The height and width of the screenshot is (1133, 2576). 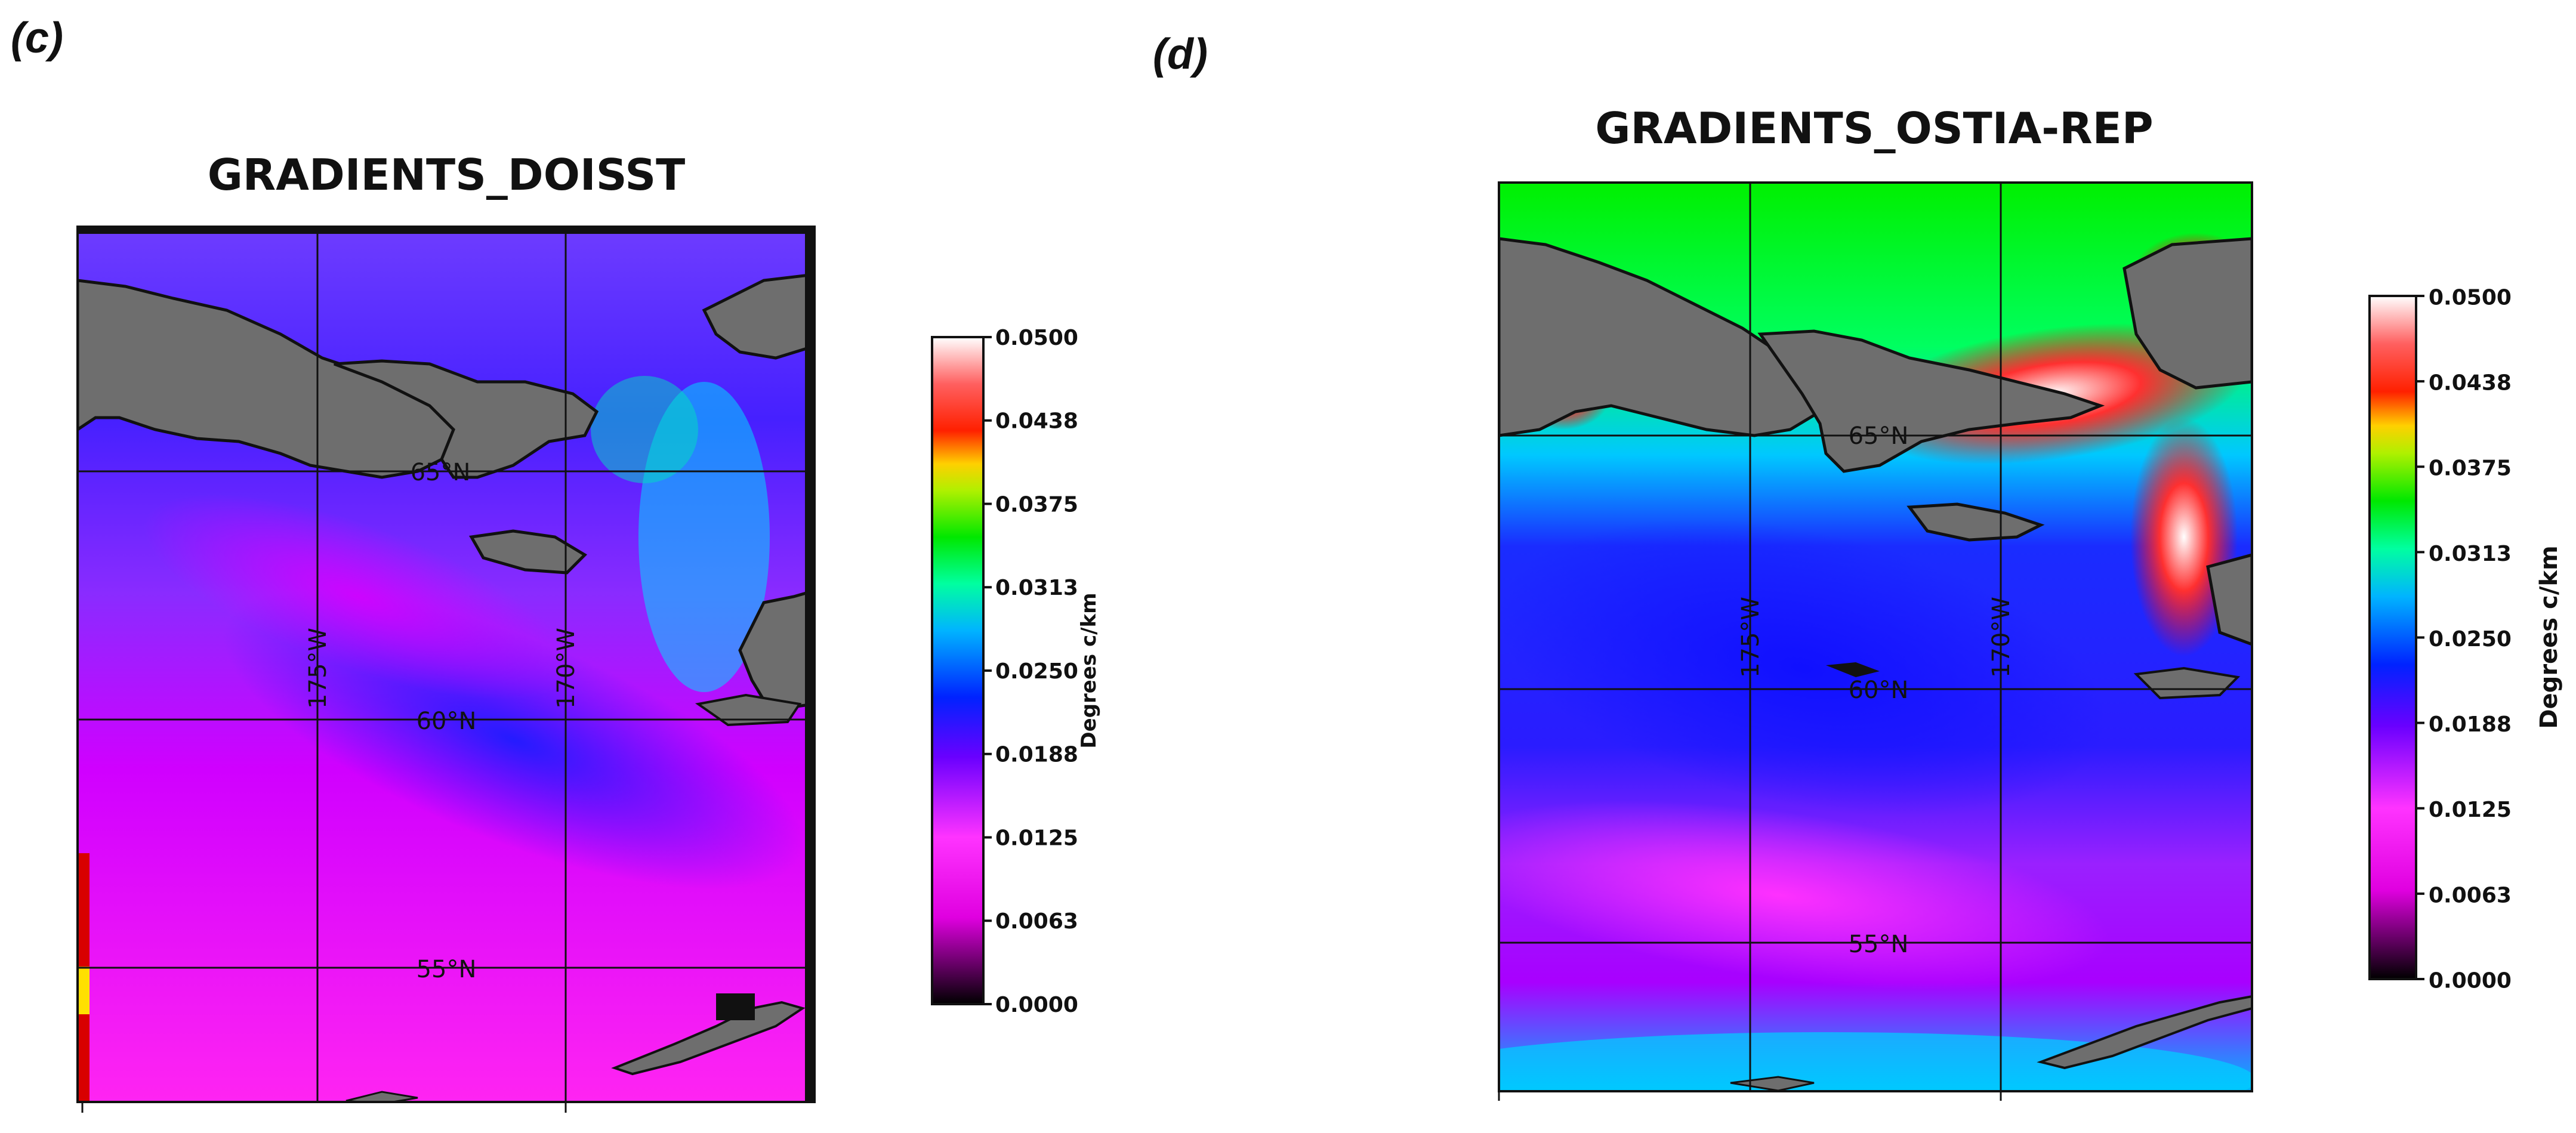 What do you see at coordinates (2470, 639) in the screenshot?
I see `colorbar-tick-label-d: 0.0250` at bounding box center [2470, 639].